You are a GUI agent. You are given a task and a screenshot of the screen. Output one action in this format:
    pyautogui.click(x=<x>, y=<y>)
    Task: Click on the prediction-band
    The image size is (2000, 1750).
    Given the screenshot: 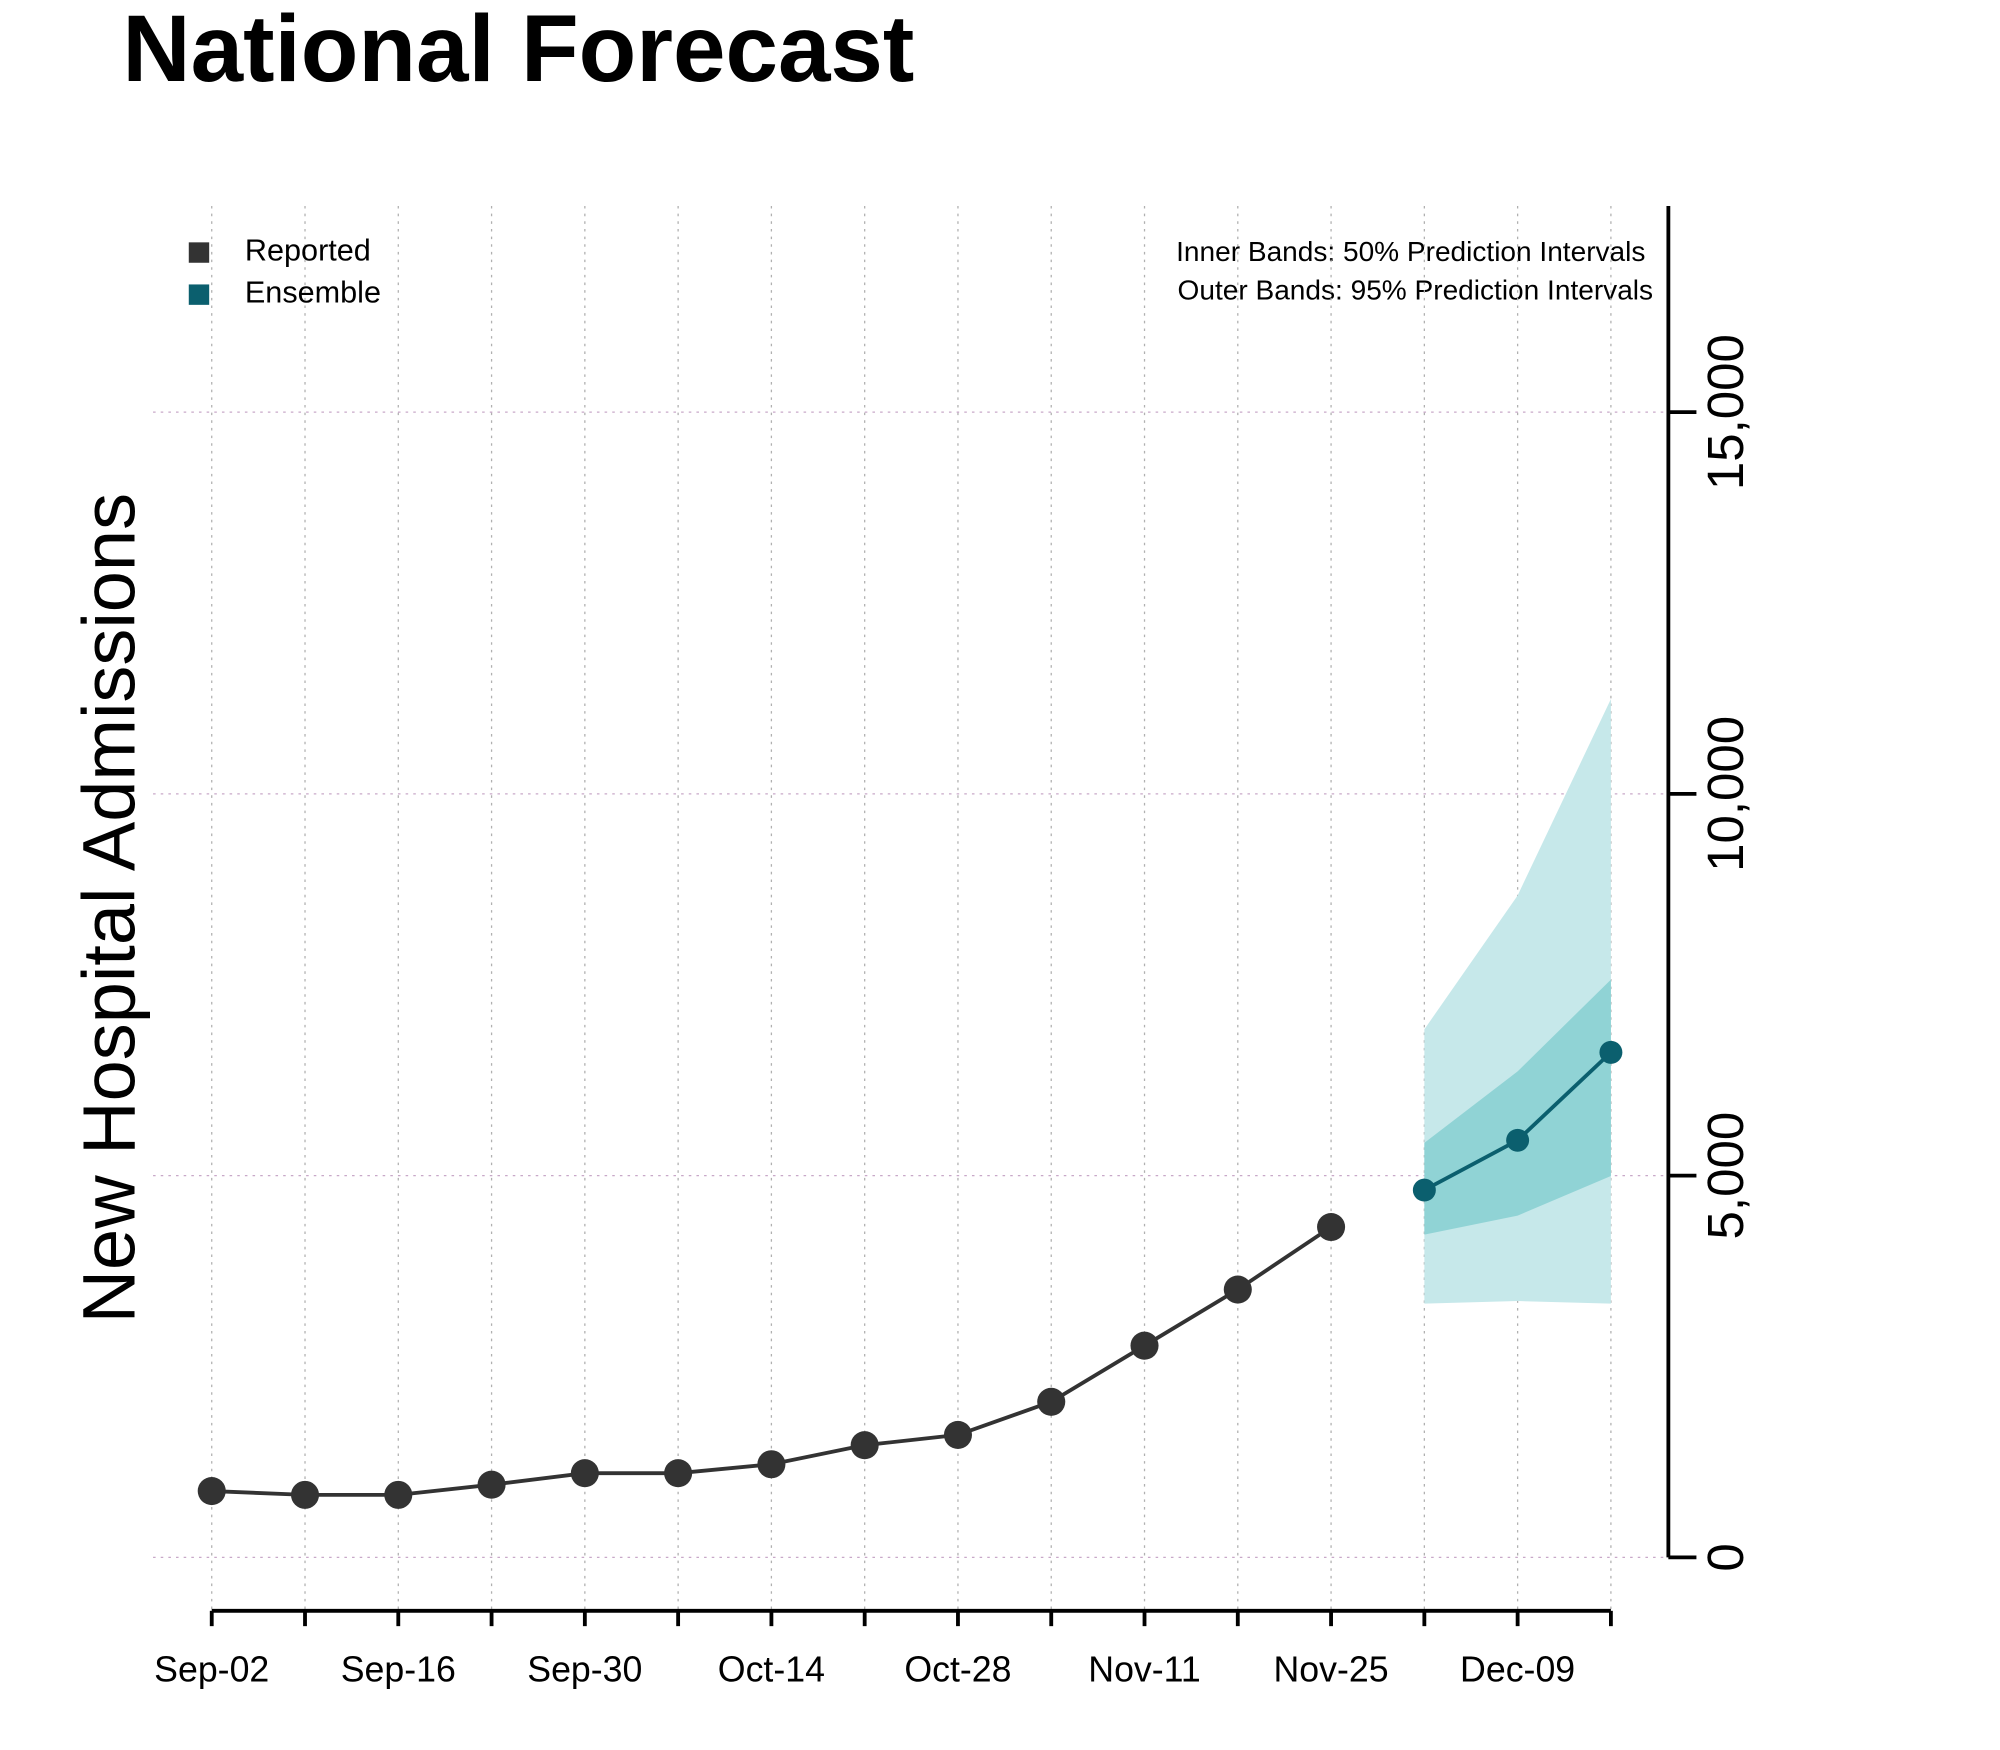 What is the action you would take?
    pyautogui.click(x=1517, y=1107)
    